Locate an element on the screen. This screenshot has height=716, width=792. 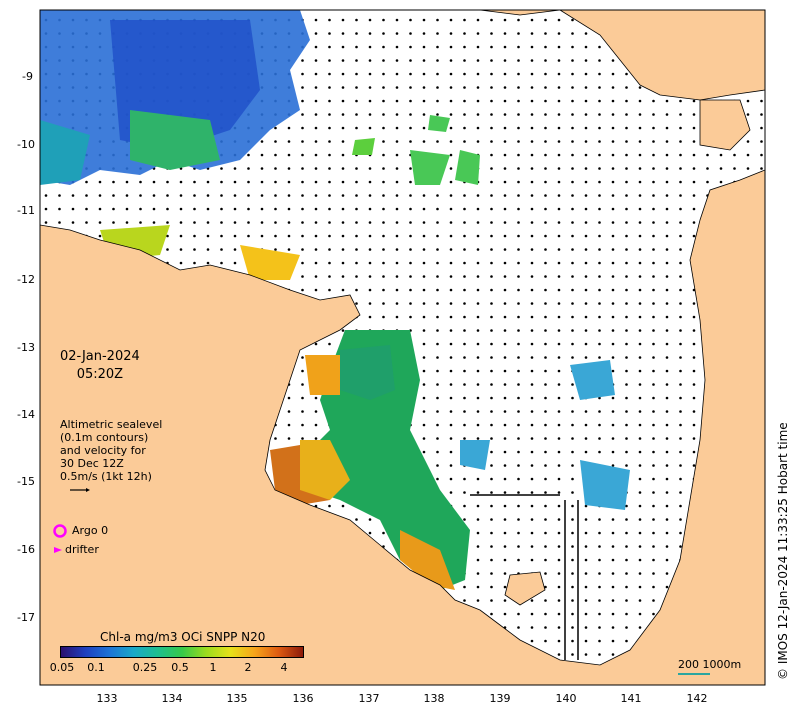
lon-tick: 142 is located at coordinates (697, 698).